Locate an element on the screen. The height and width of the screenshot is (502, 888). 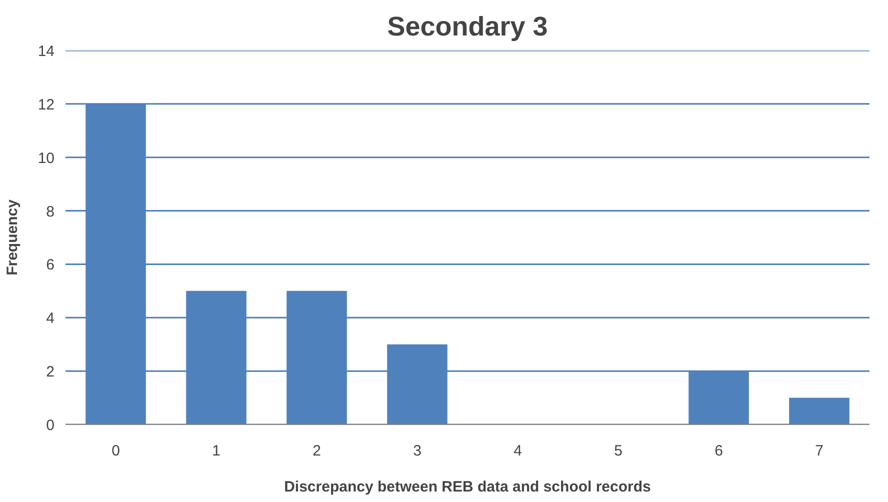
x-axis-title: Discrepancy between REB data and school records is located at coordinates (467, 487).